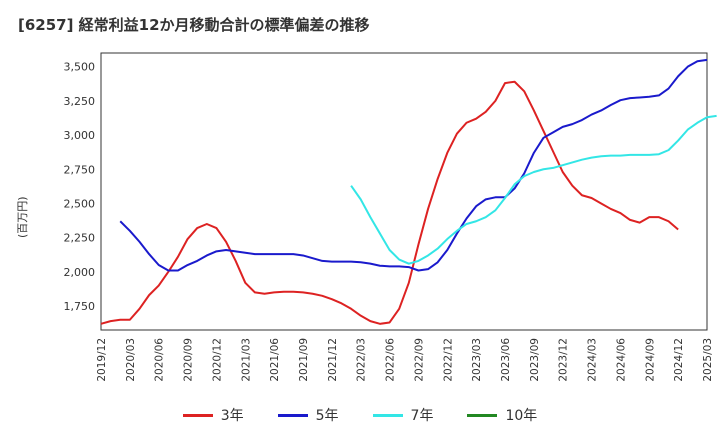 The image size is (720, 440). I want to click on legend-label: 10年, so click(521, 416).